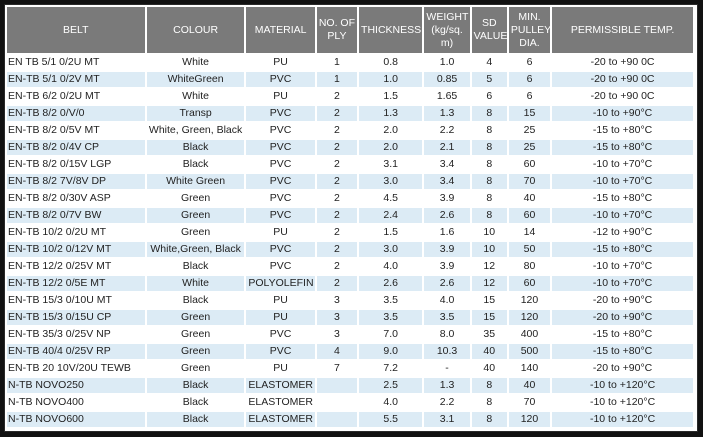  Describe the element at coordinates (529, 147) in the screenshot. I see `pulley-dia-cell: 25` at that location.